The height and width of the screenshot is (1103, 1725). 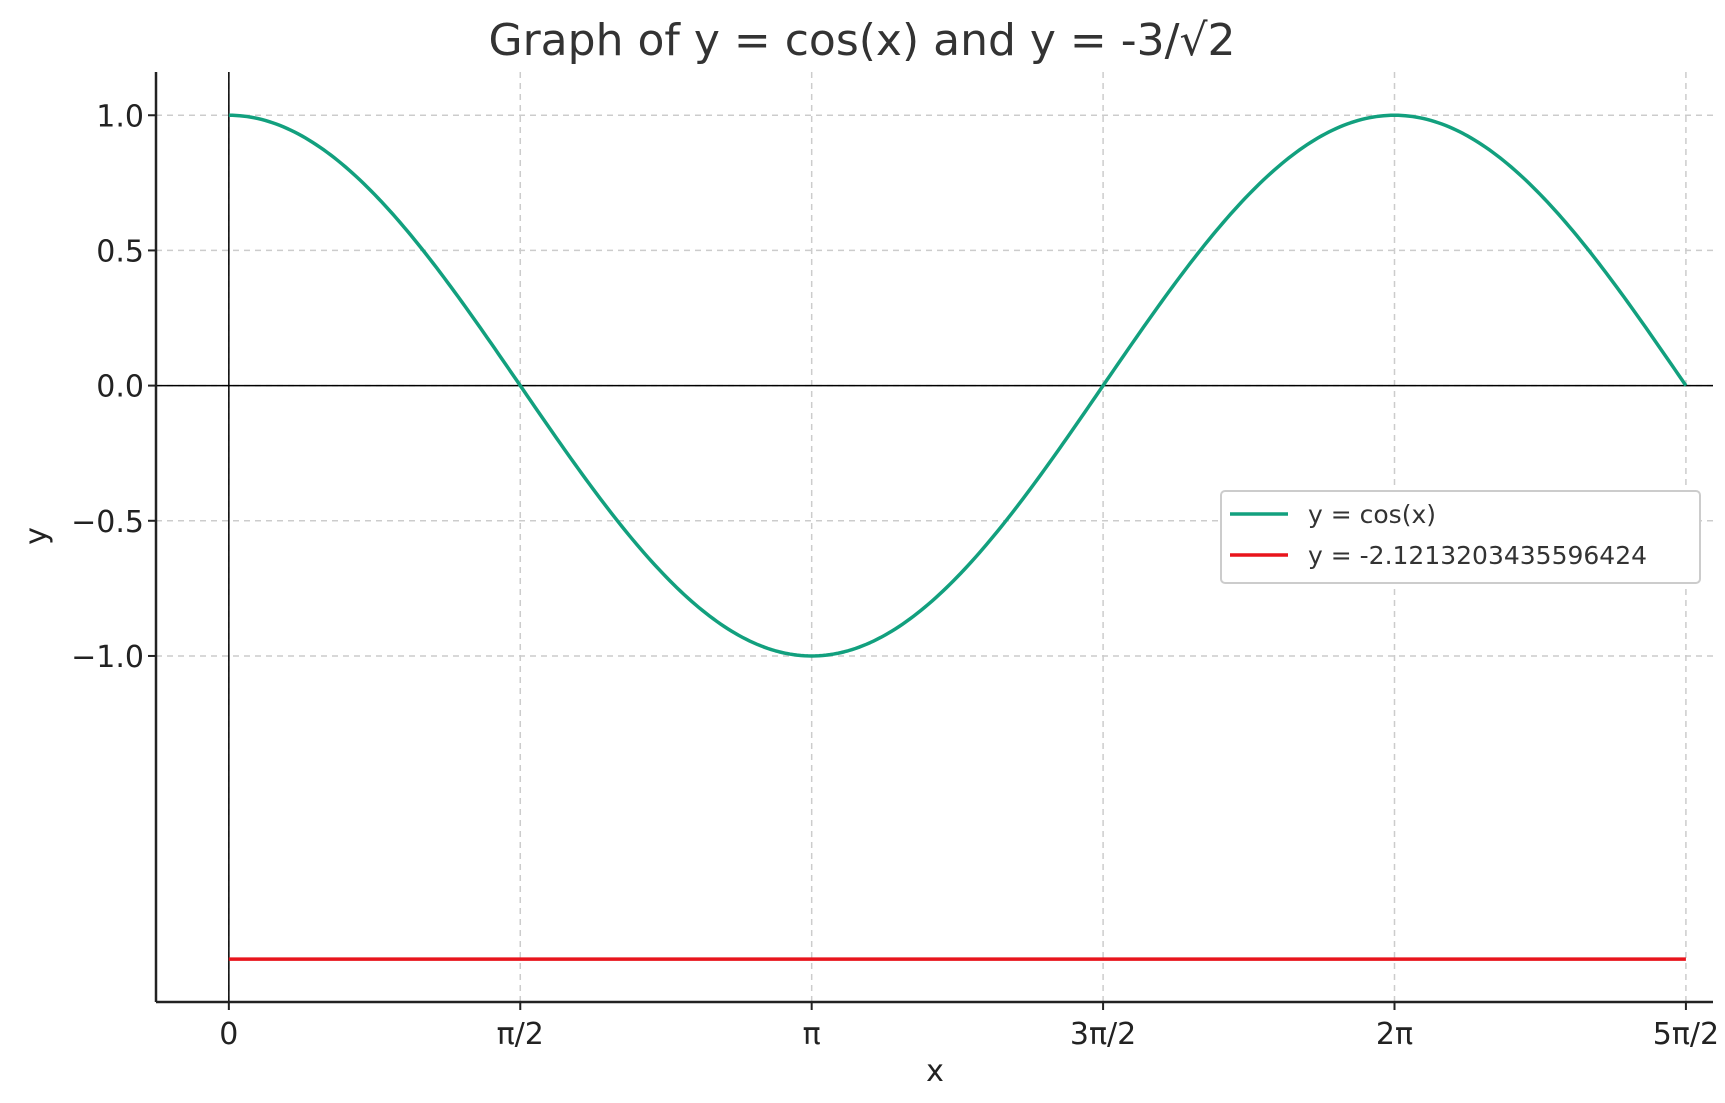 What do you see at coordinates (520, 1034) in the screenshot?
I see `x-tick-label: π/2` at bounding box center [520, 1034].